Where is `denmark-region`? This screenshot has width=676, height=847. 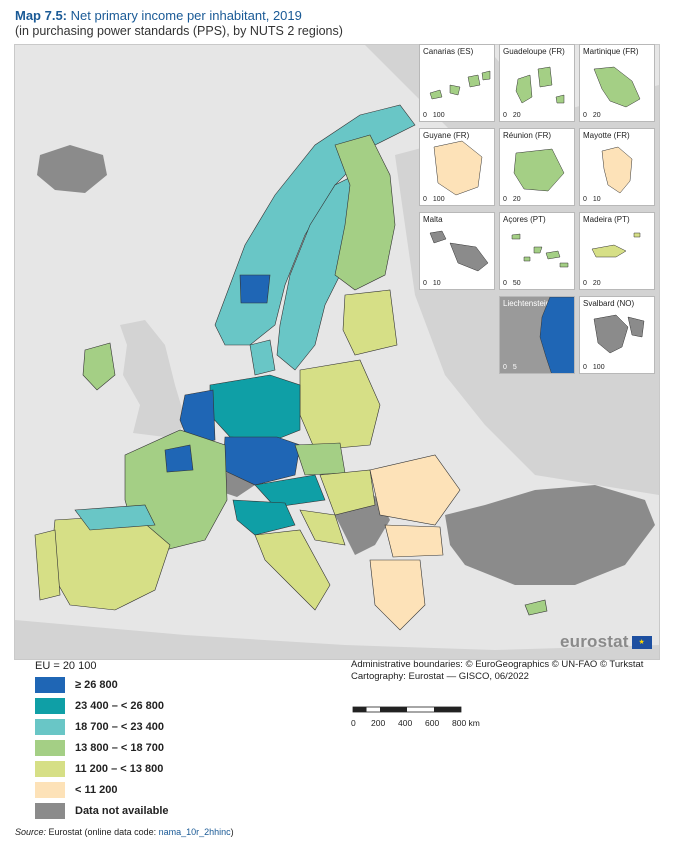
denmark-region is located at coordinates (262, 357).